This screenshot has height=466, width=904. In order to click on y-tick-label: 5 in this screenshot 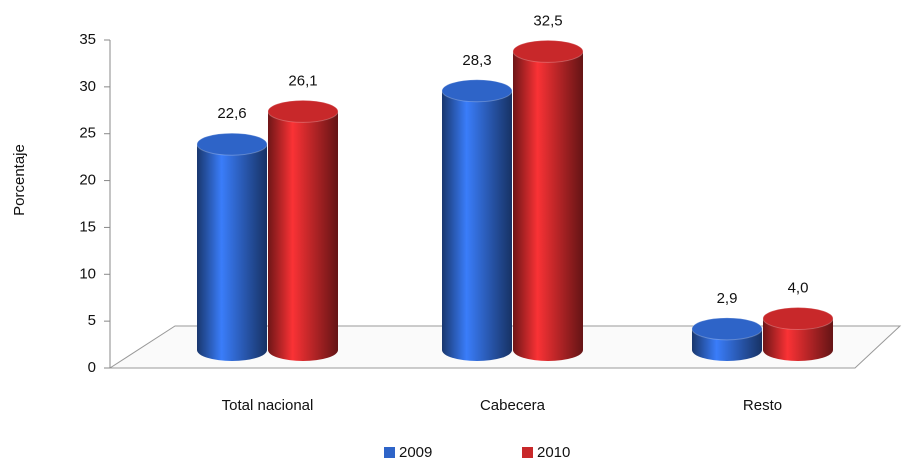, I will do `click(92, 320)`.